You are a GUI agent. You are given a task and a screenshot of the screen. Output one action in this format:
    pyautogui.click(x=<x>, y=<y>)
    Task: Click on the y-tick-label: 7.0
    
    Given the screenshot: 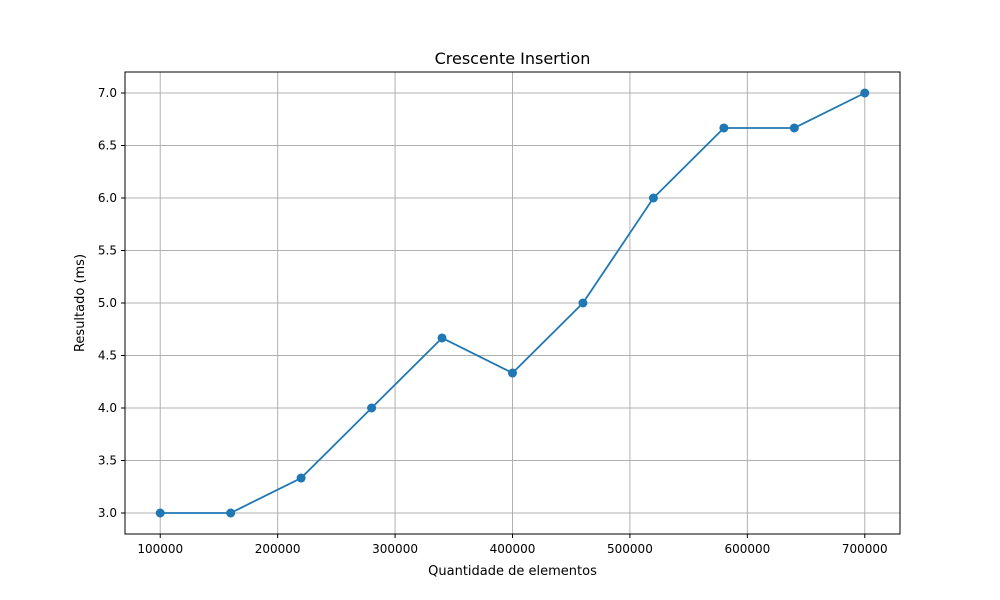 What is the action you would take?
    pyautogui.click(x=107, y=93)
    